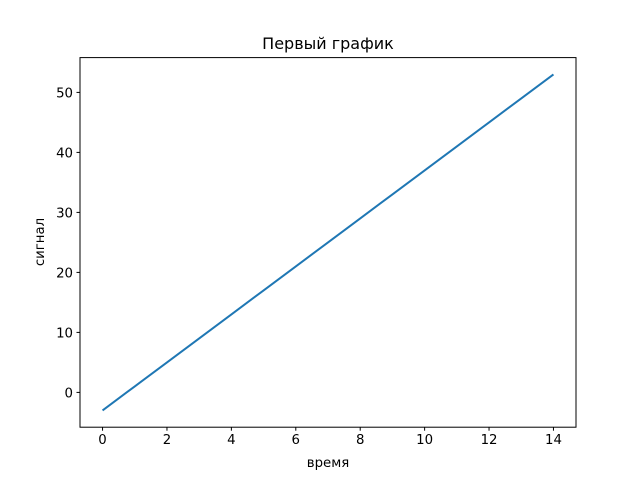 The image size is (640, 480). What do you see at coordinates (64, 93) in the screenshot?
I see `y-tick-label: 50` at bounding box center [64, 93].